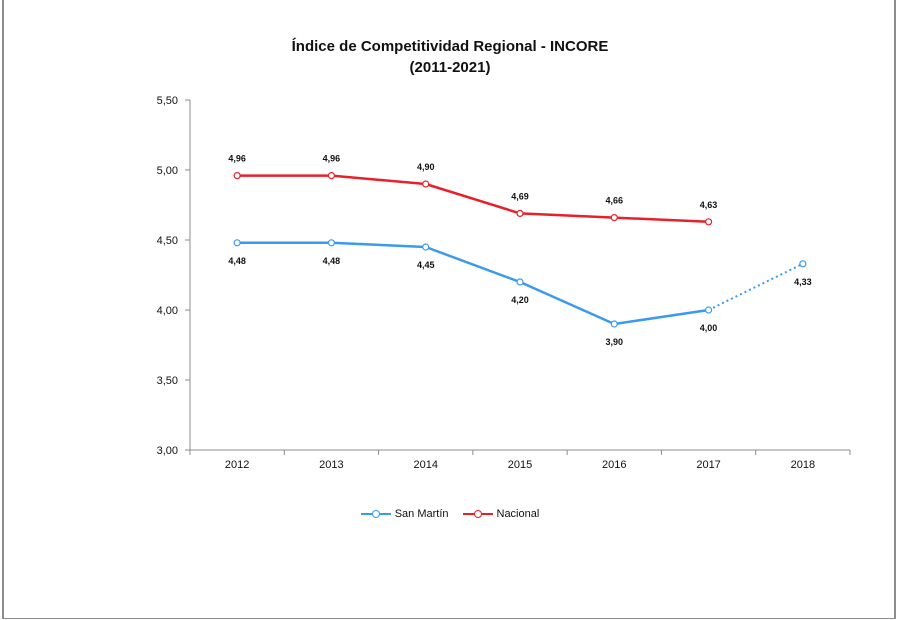 The width and height of the screenshot is (900, 620). Describe the element at coordinates (426, 265) in the screenshot. I see `data-label-san-mart-n: 4,45` at that location.